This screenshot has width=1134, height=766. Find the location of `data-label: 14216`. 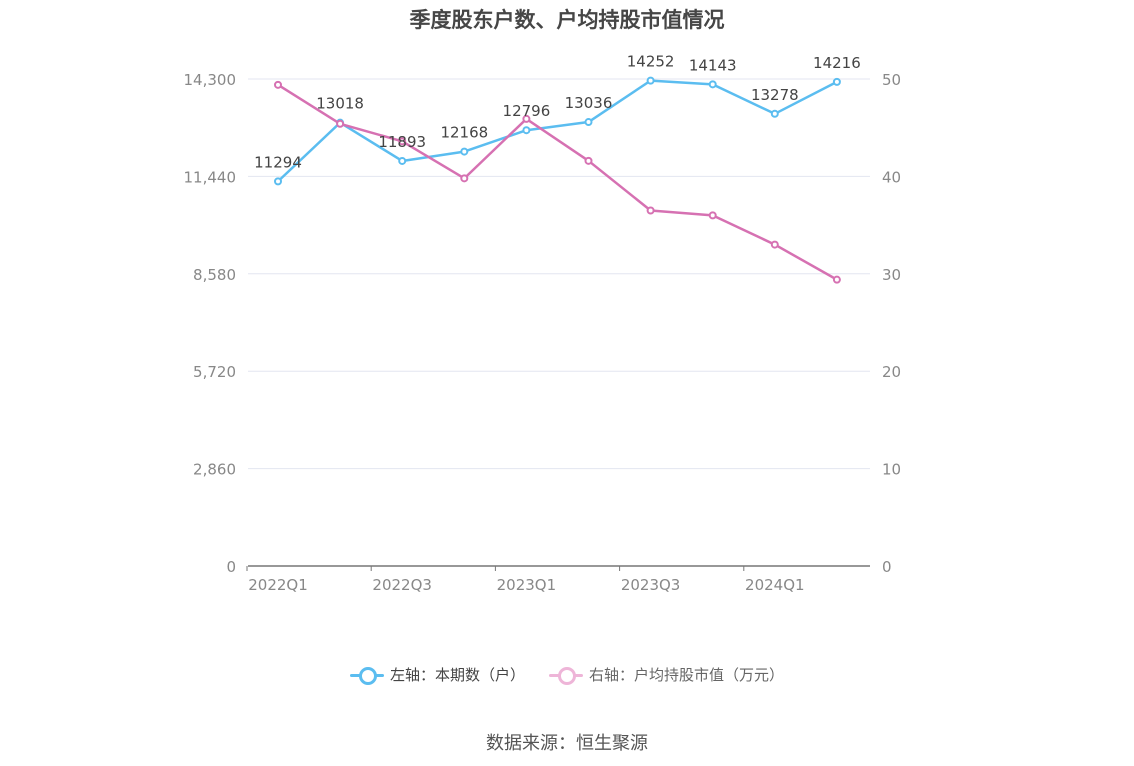

data-label: 14216 is located at coordinates (837, 63).